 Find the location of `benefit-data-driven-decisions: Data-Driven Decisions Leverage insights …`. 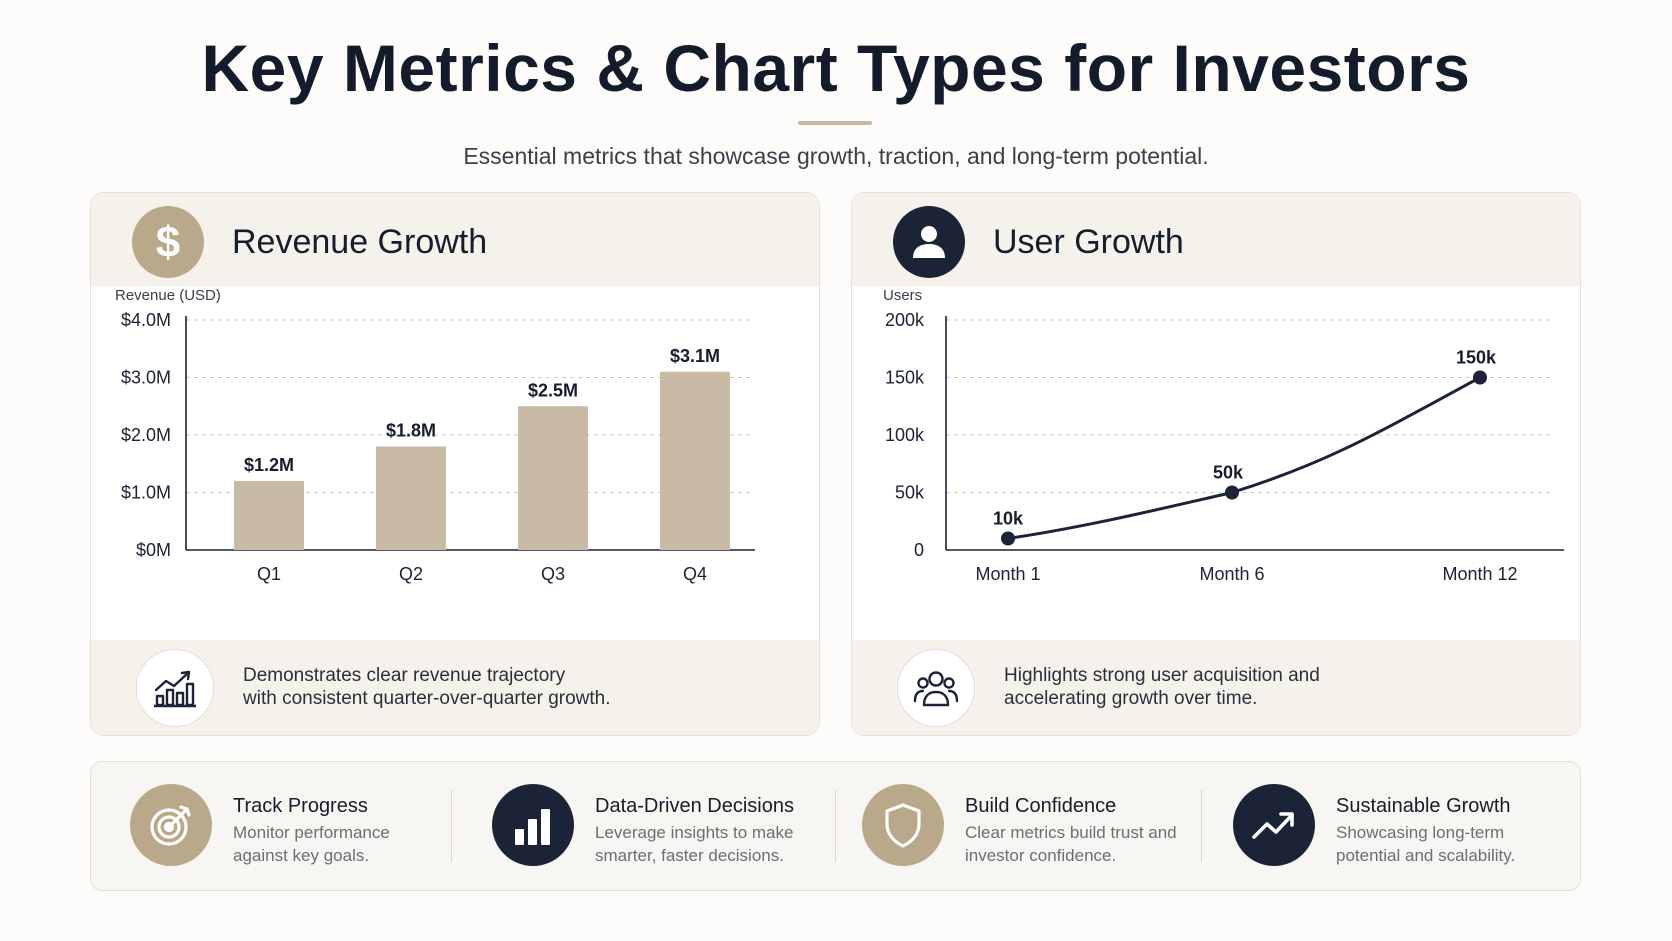

benefit-data-driven-decisions: Data-Driven Decisions Leverage insights … is located at coordinates (672, 826).